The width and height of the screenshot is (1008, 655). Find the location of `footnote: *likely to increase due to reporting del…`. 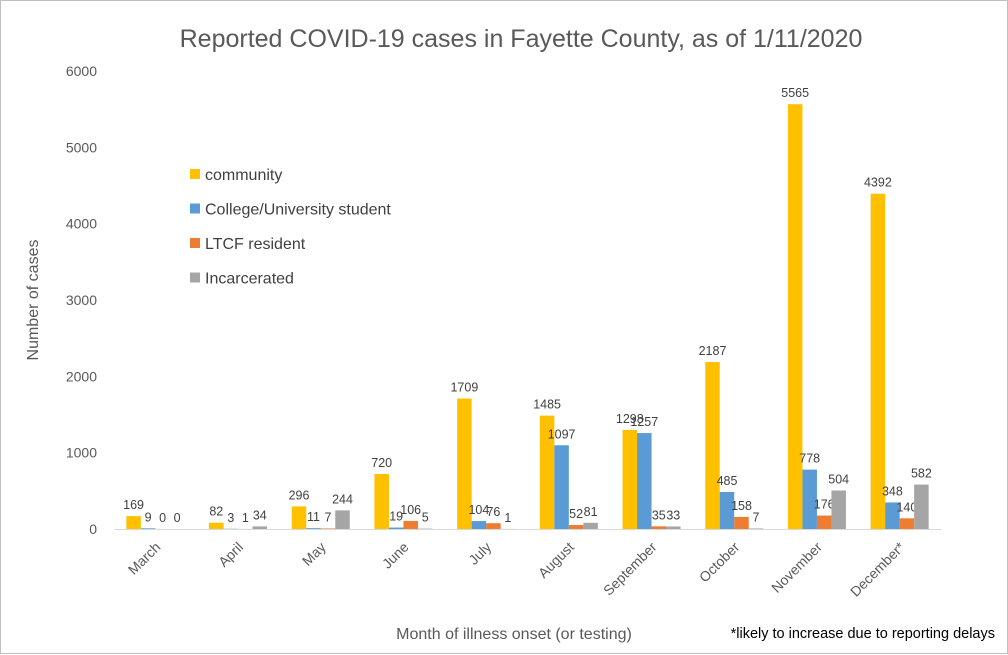

footnote: *likely to increase due to reporting del… is located at coordinates (863, 634).